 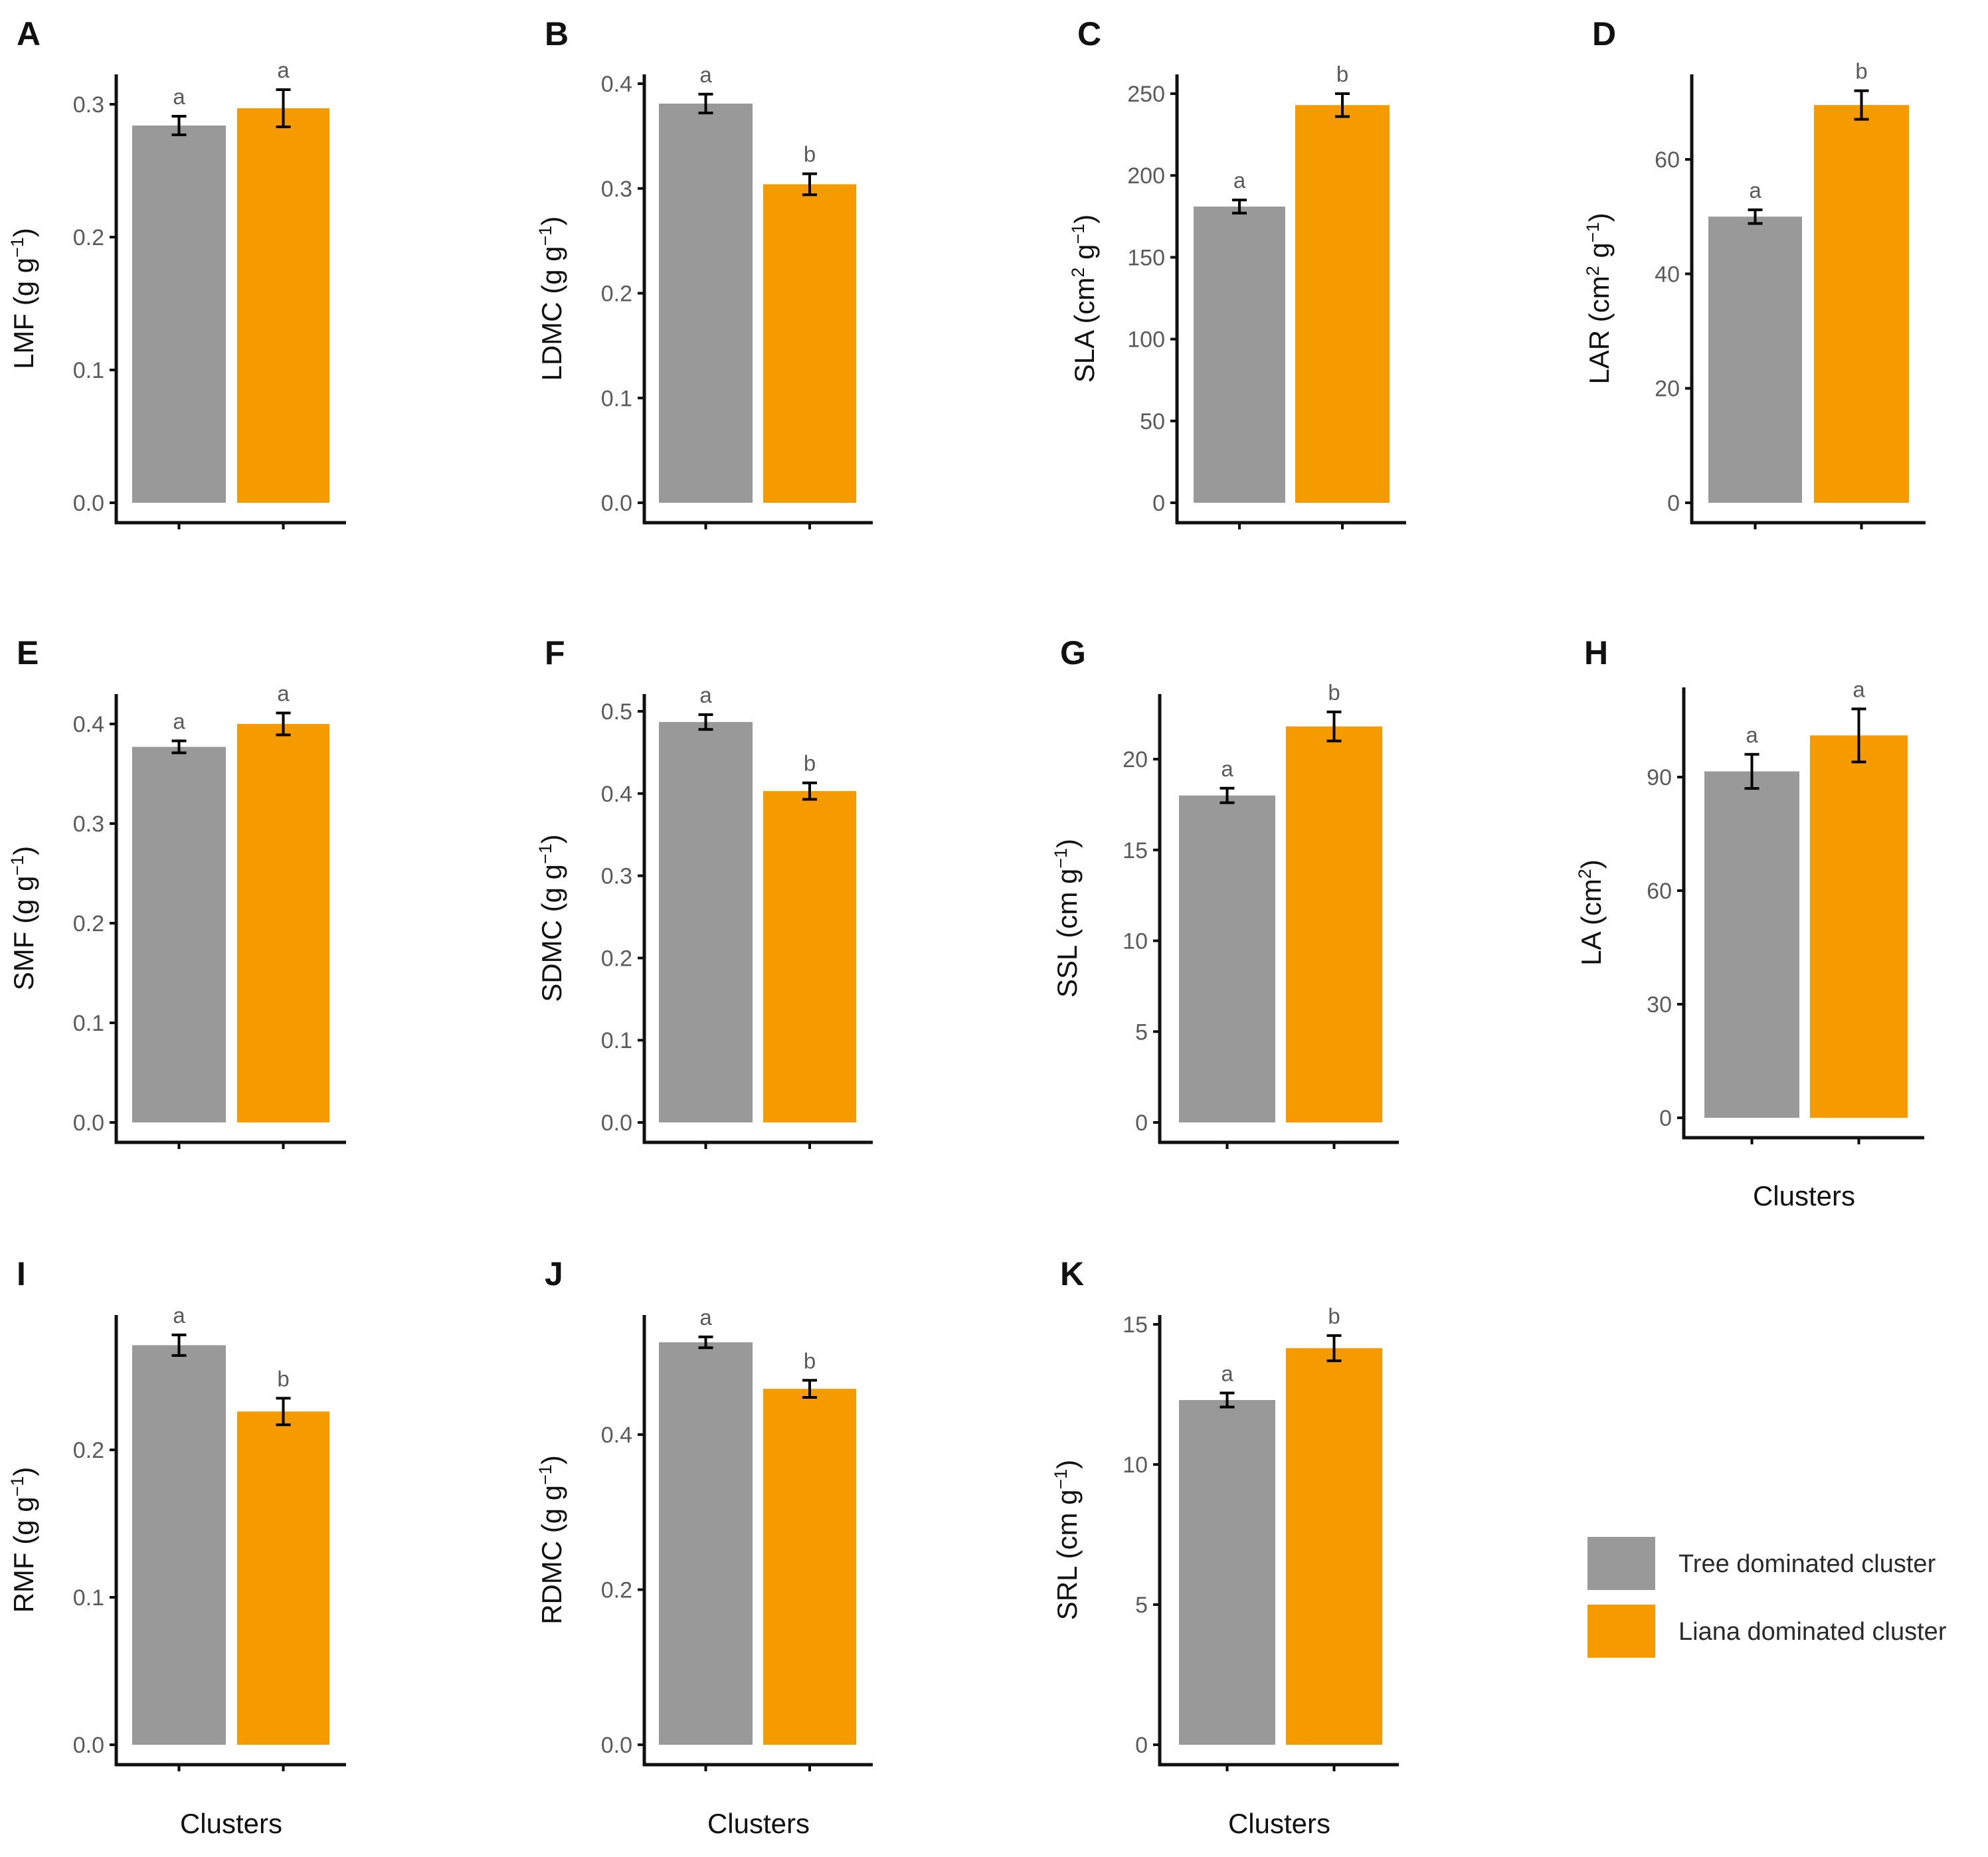 I want to click on y-axis-title: SSL (cm g−1), so click(x=1067, y=918).